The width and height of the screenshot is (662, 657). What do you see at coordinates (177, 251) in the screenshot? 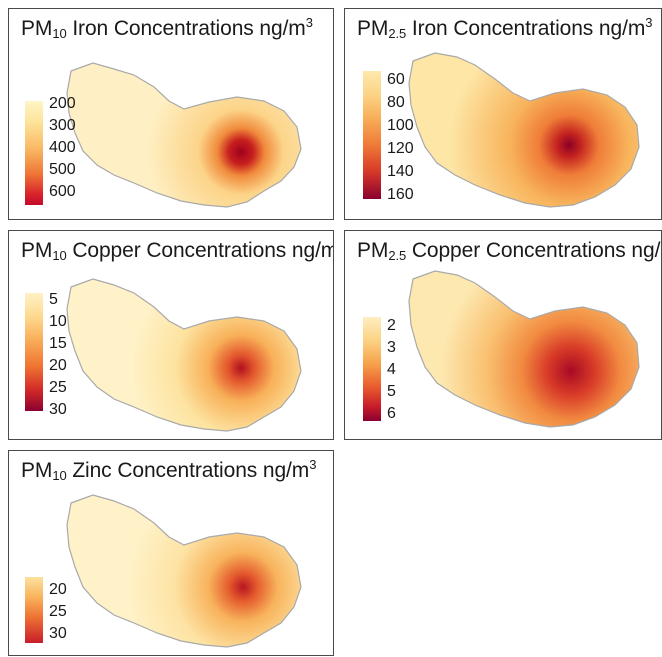
I see `panel-title: PM10 Copper Concentrations ng/m3` at bounding box center [177, 251].